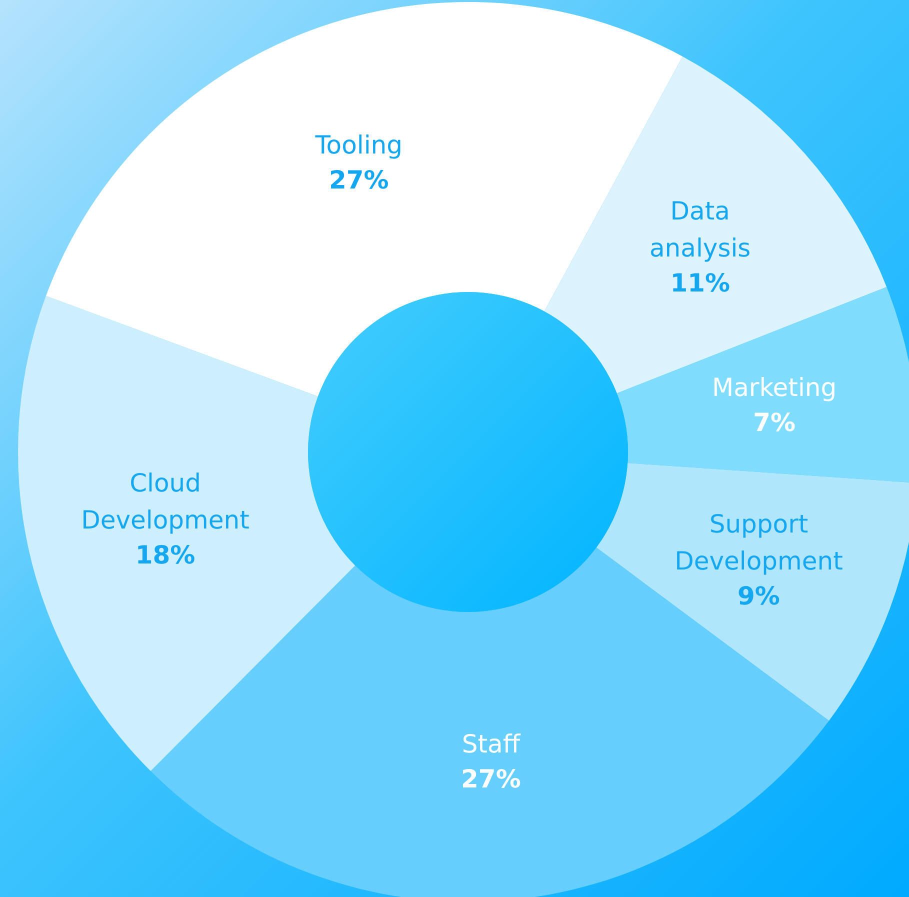 This screenshot has height=897, width=909. I want to click on slice-label: Support Development, so click(759, 543).